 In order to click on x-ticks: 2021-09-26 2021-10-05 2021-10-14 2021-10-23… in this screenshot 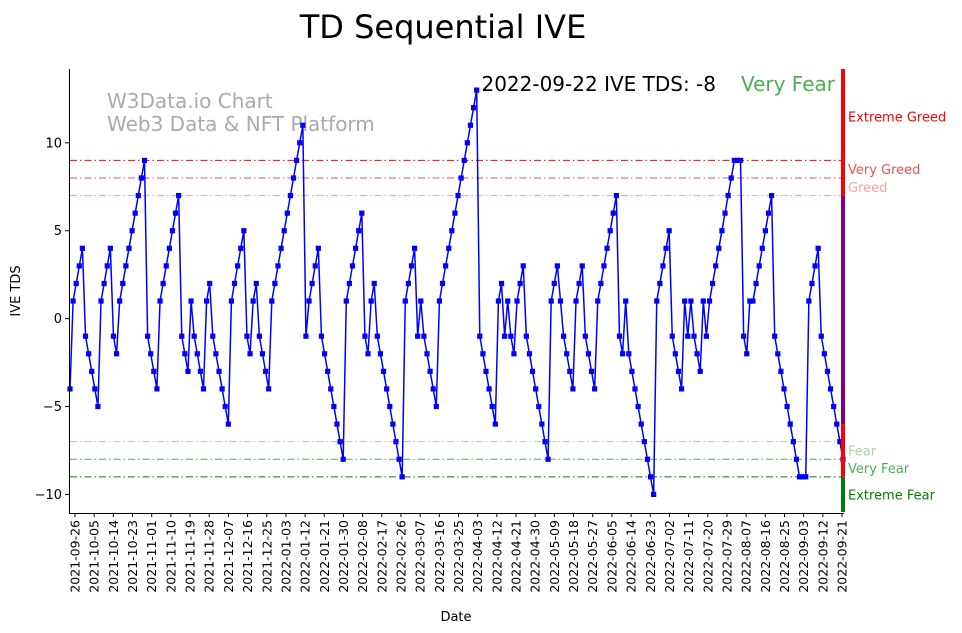, I will do `click(459, 553)`.